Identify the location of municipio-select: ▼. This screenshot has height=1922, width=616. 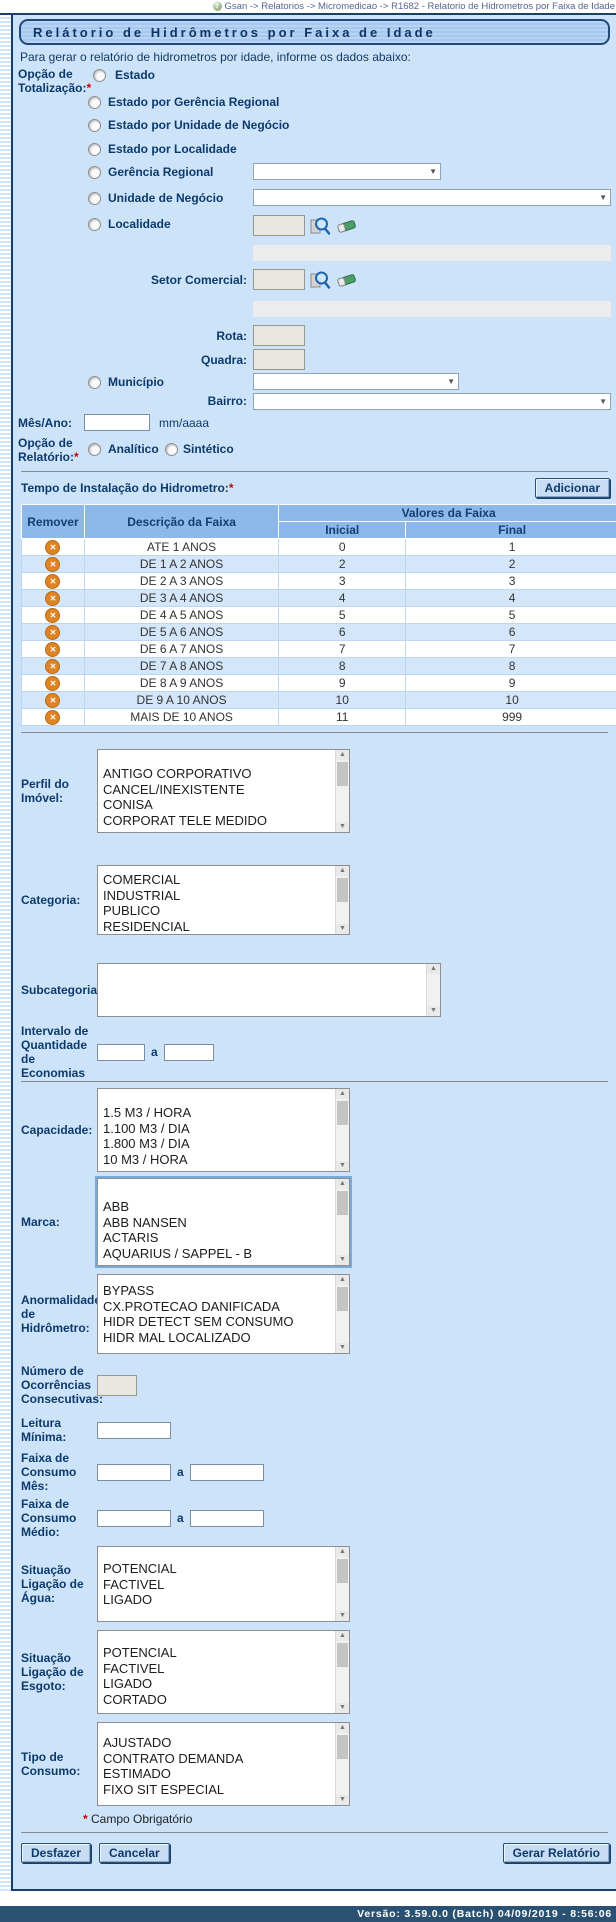
(356, 381).